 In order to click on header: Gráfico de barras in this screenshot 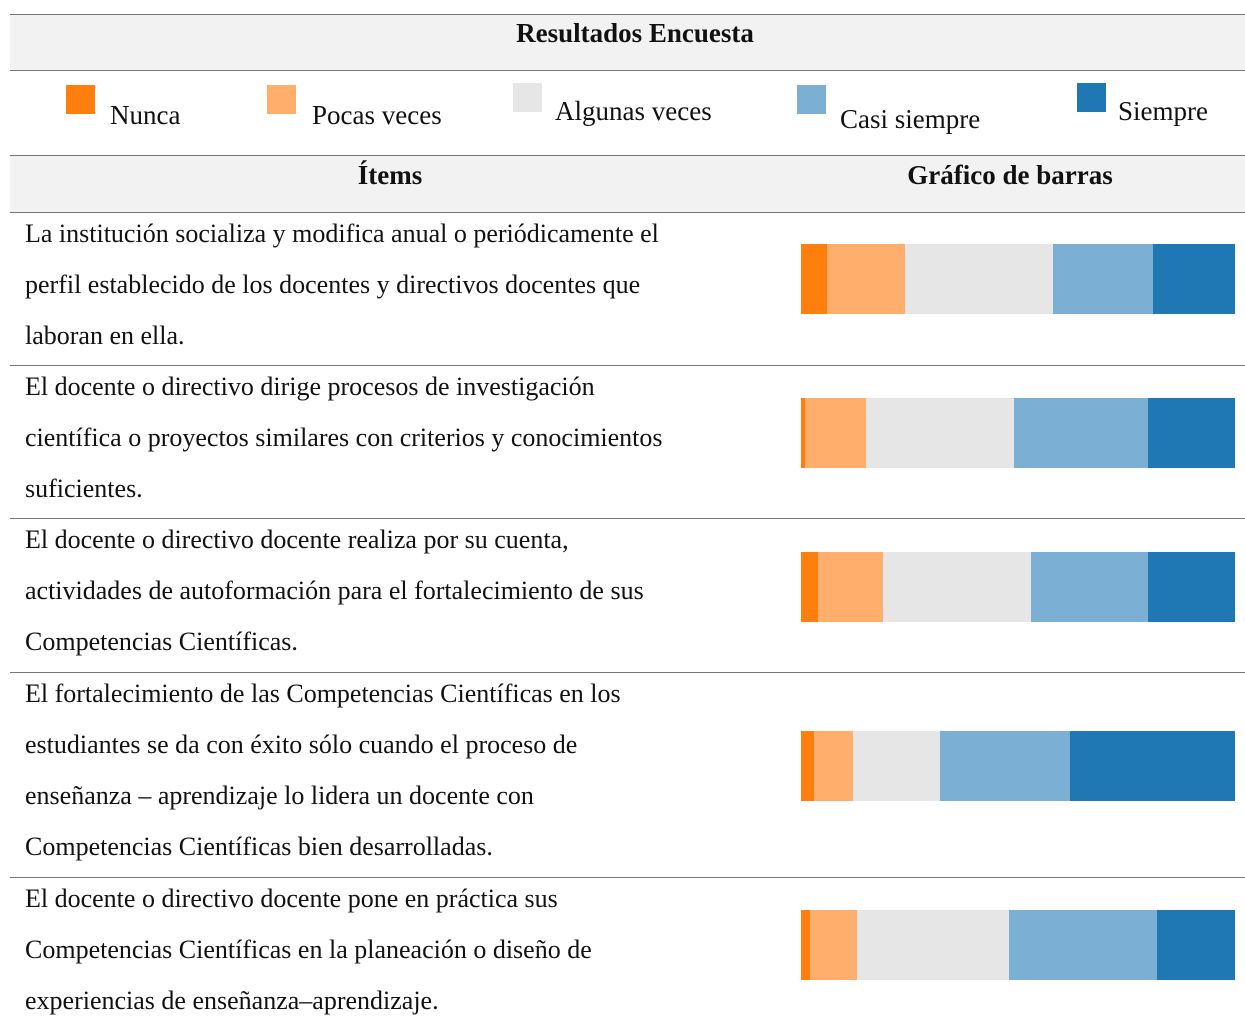, I will do `click(1010, 175)`.